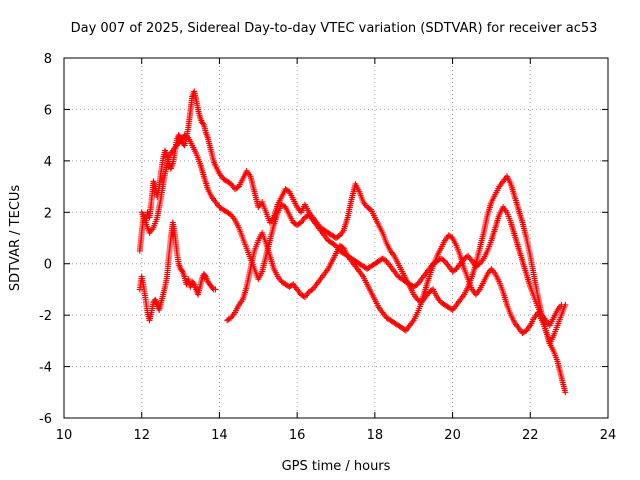  I want to click on y-tick-label: 0, so click(48, 265).